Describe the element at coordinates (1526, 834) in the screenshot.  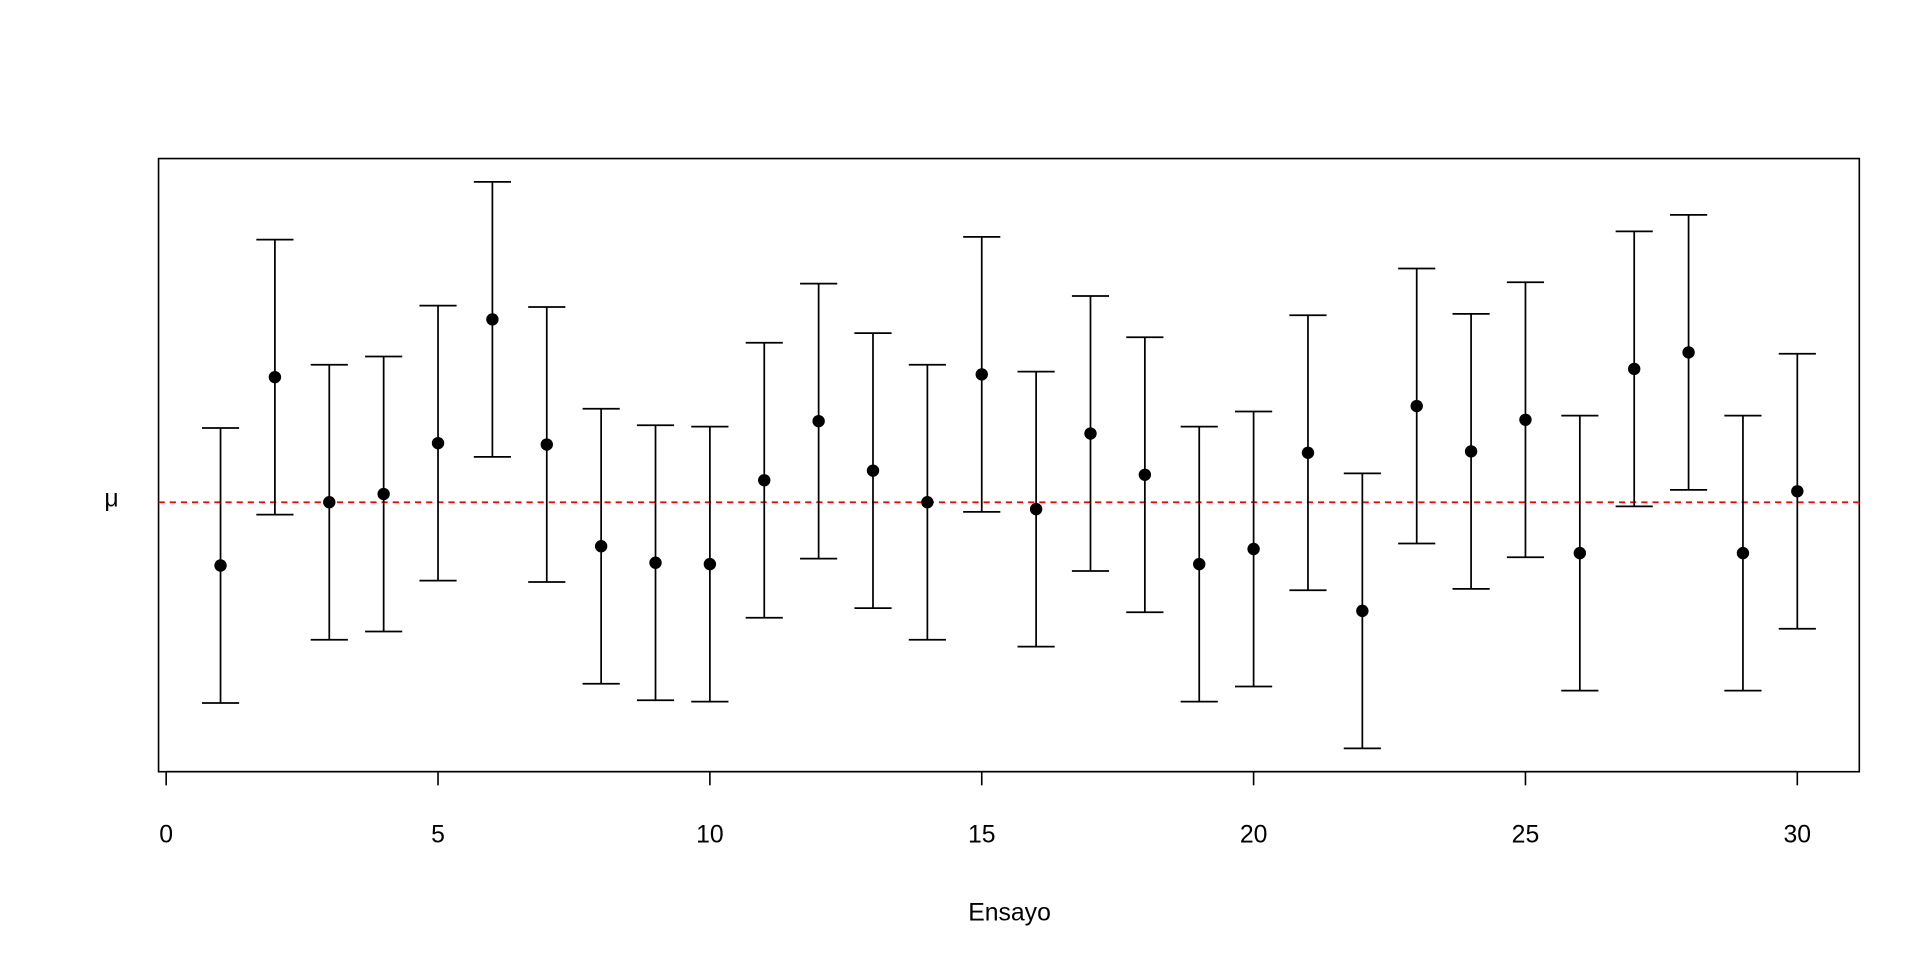
I see `x-tick-label: 25` at that location.